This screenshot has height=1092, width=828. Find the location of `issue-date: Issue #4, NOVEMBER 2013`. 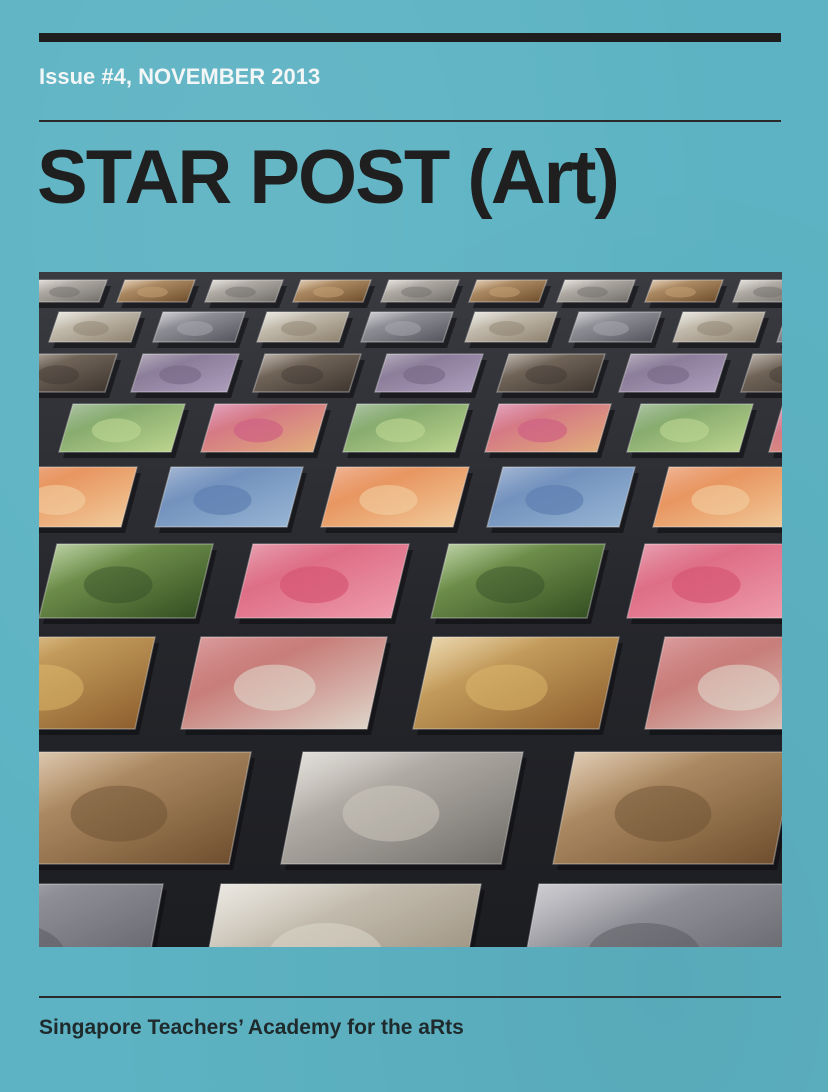

issue-date: Issue #4, NOVEMBER 2013 is located at coordinates (180, 76).